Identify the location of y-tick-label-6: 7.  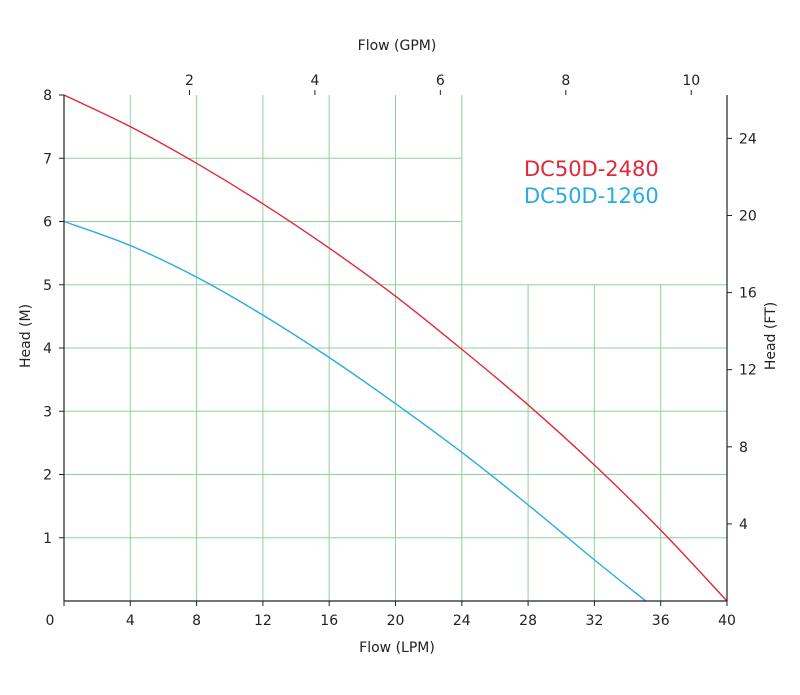
(47, 159).